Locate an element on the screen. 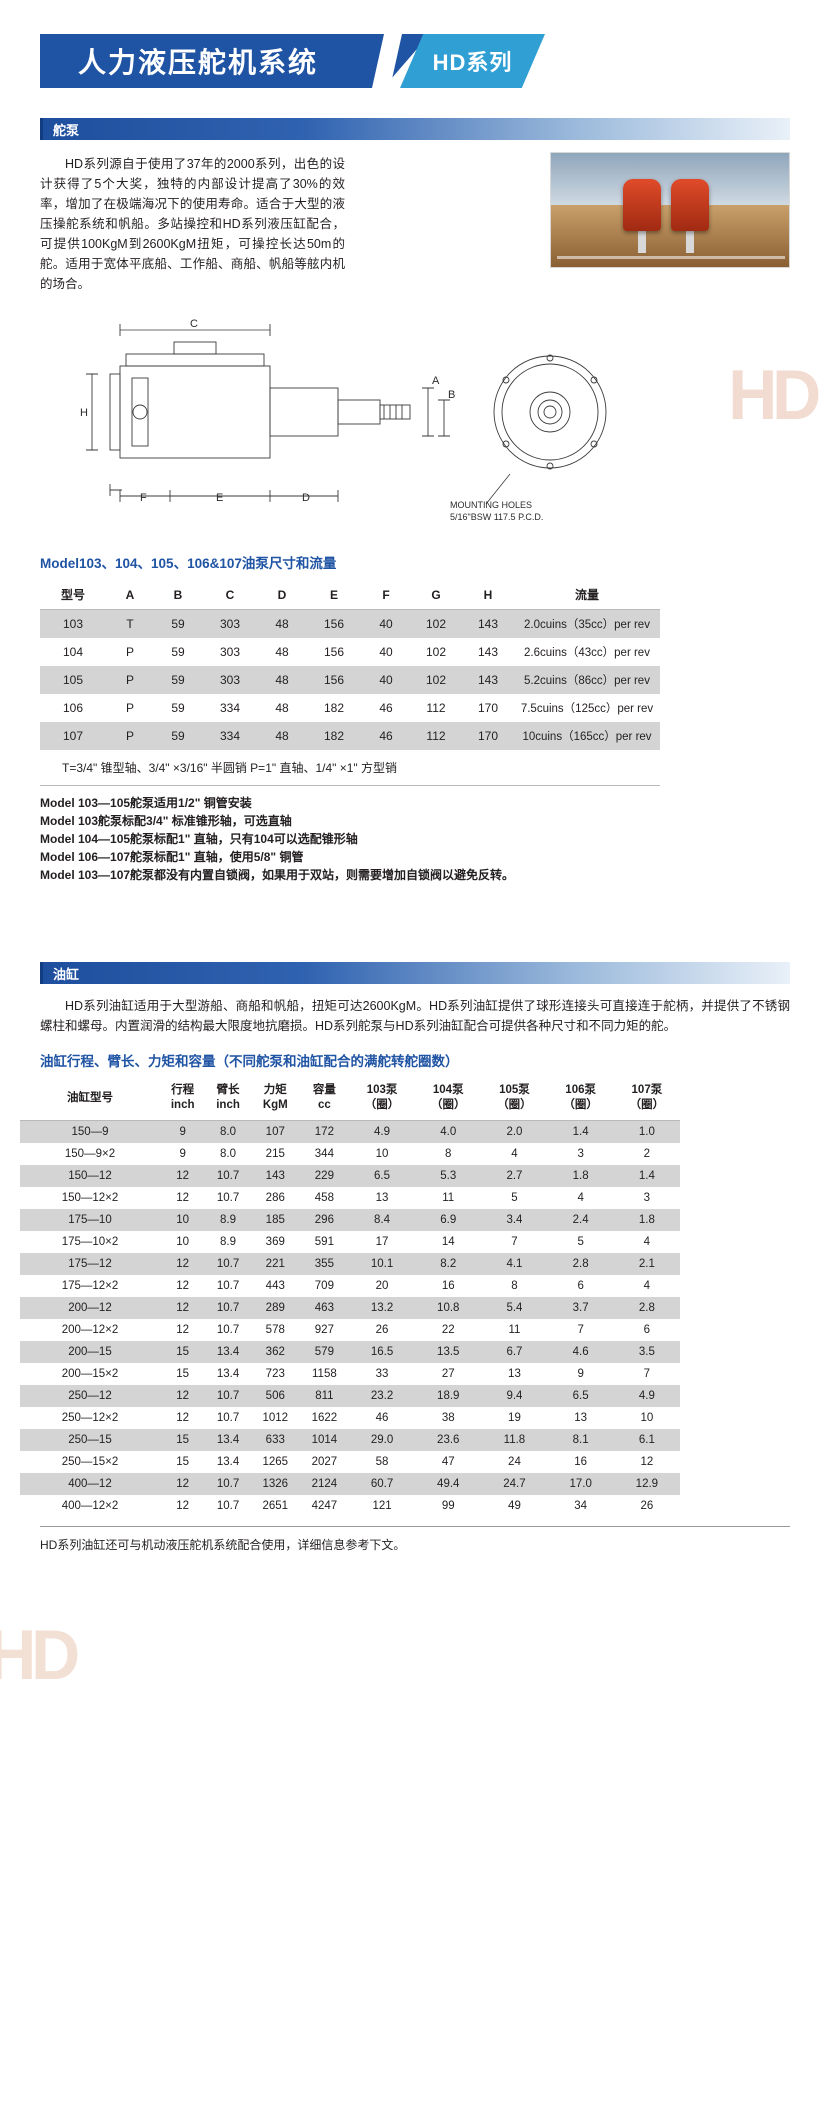 Image resolution: width=830 pixels, height=2120 pixels. cell-model: 150—12×2 is located at coordinates (90, 1198).